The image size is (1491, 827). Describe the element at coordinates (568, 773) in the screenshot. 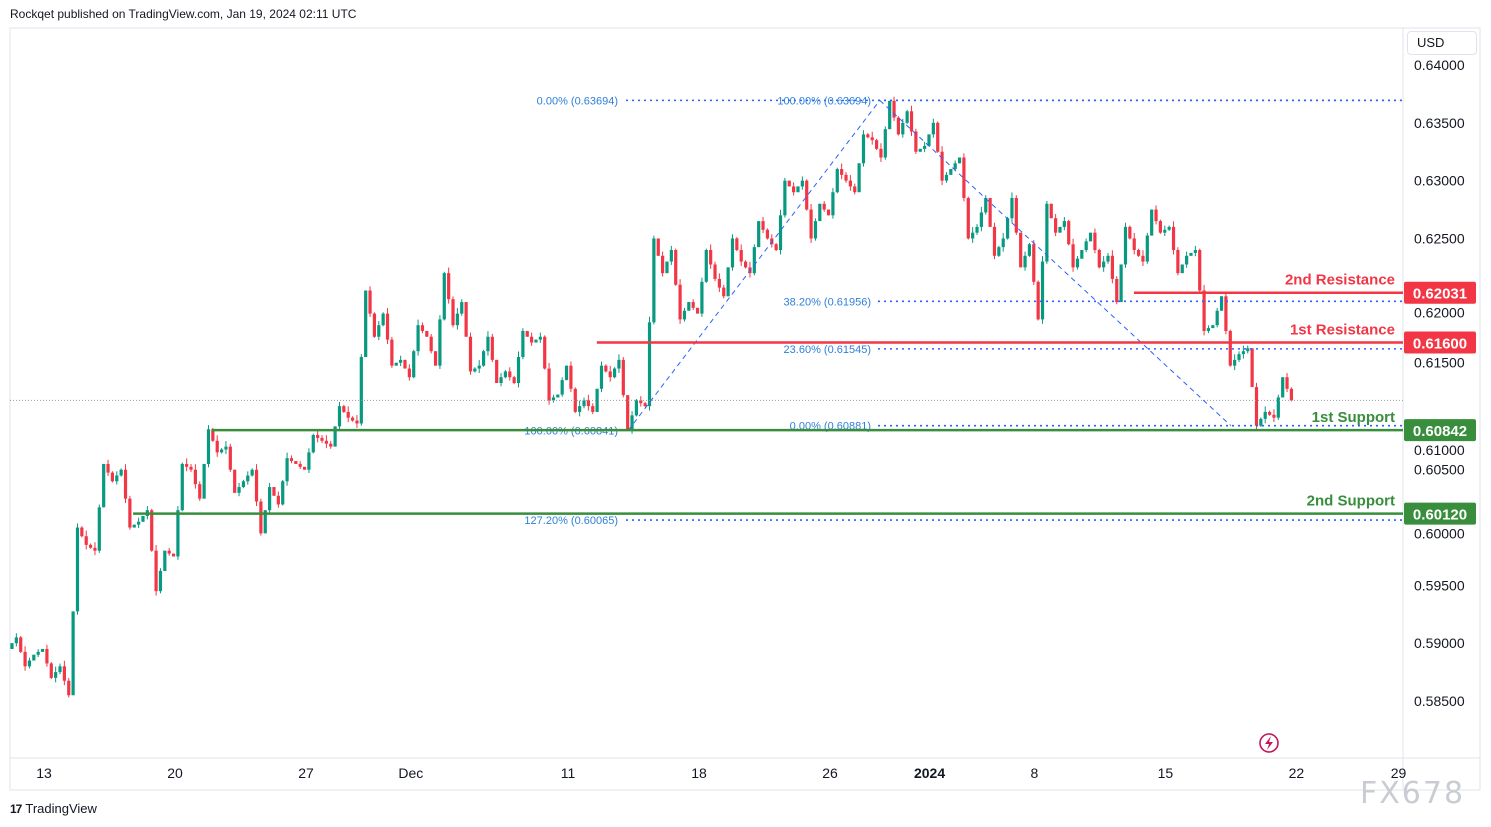

I see `x-tick-label: 11` at that location.